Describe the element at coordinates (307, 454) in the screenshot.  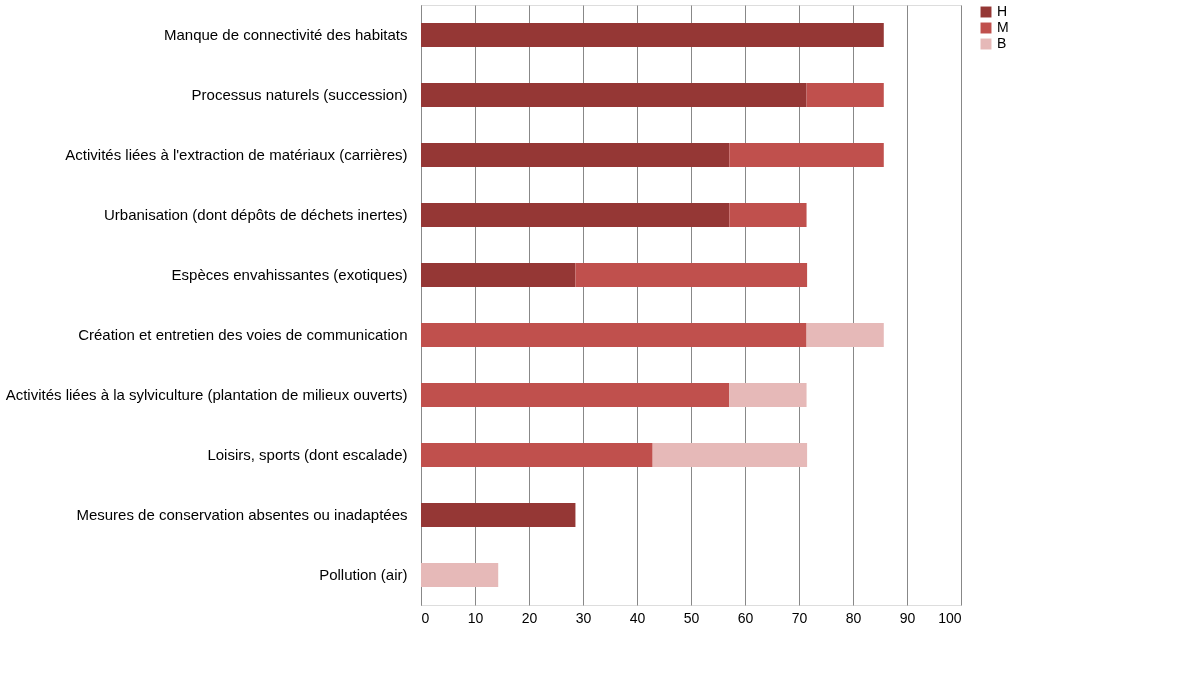
I see `y-tick-label: Loisirs, sports (dont escalade)` at that location.